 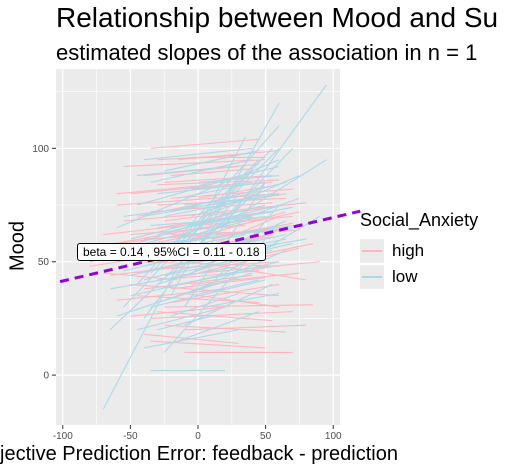 I want to click on beta-annotation: beta = 0.14 , 95%CI = 0.11 - 0.18, so click(x=171, y=252).